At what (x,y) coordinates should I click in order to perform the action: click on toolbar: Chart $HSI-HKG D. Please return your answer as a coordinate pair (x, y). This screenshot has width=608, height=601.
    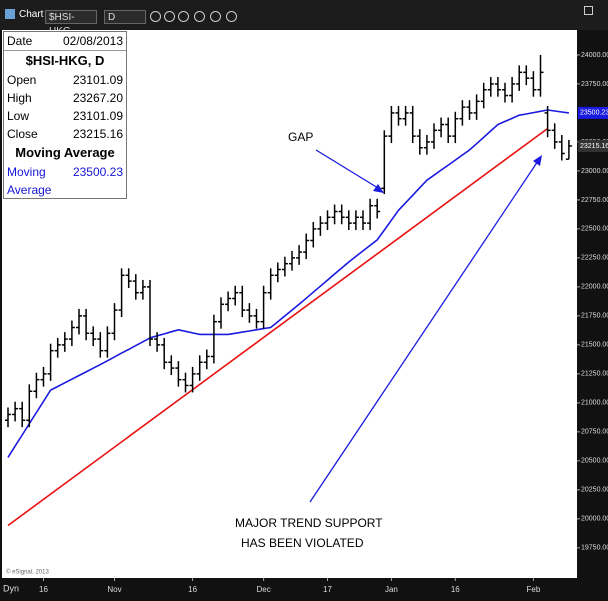
    Looking at the image, I should click on (304, 18).